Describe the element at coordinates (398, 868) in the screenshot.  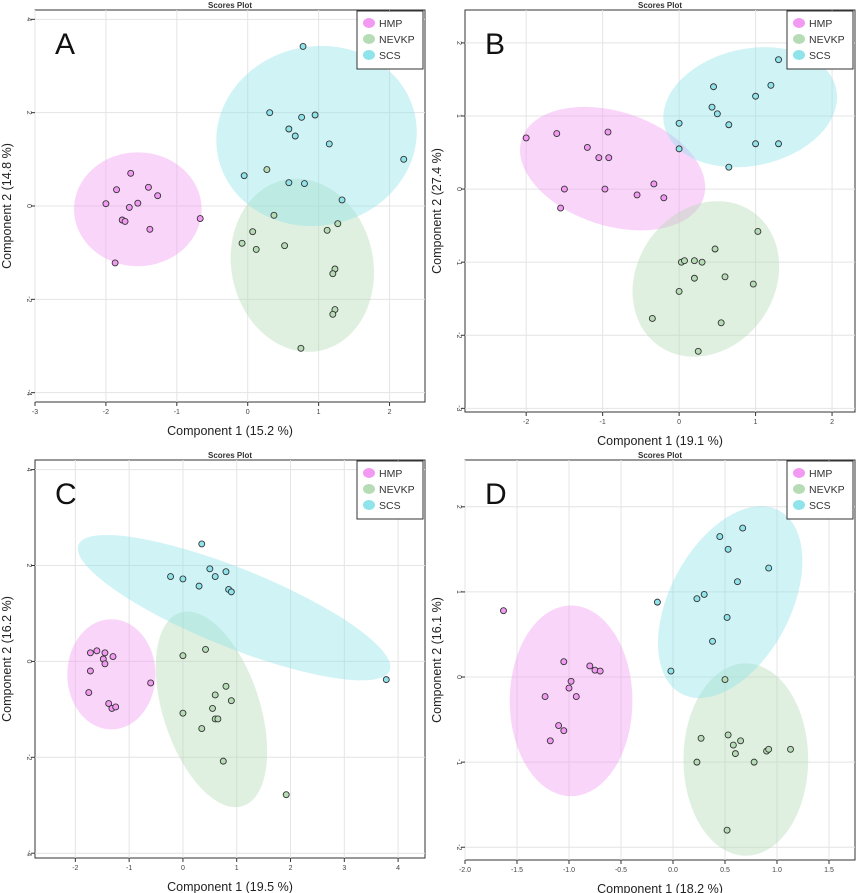
I see `x-tick-label: 4` at that location.